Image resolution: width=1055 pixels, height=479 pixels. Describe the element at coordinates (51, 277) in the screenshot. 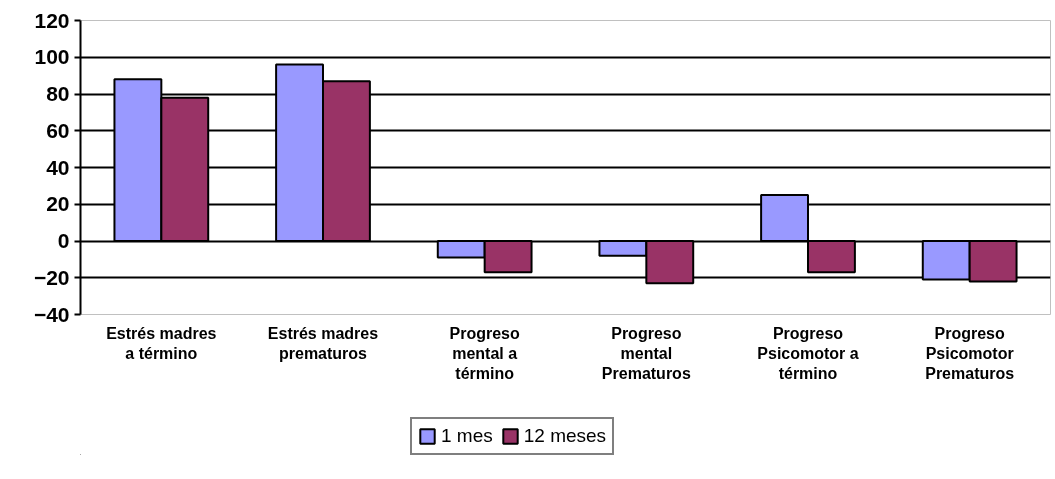

I see `y-tick-label: −20` at that location.